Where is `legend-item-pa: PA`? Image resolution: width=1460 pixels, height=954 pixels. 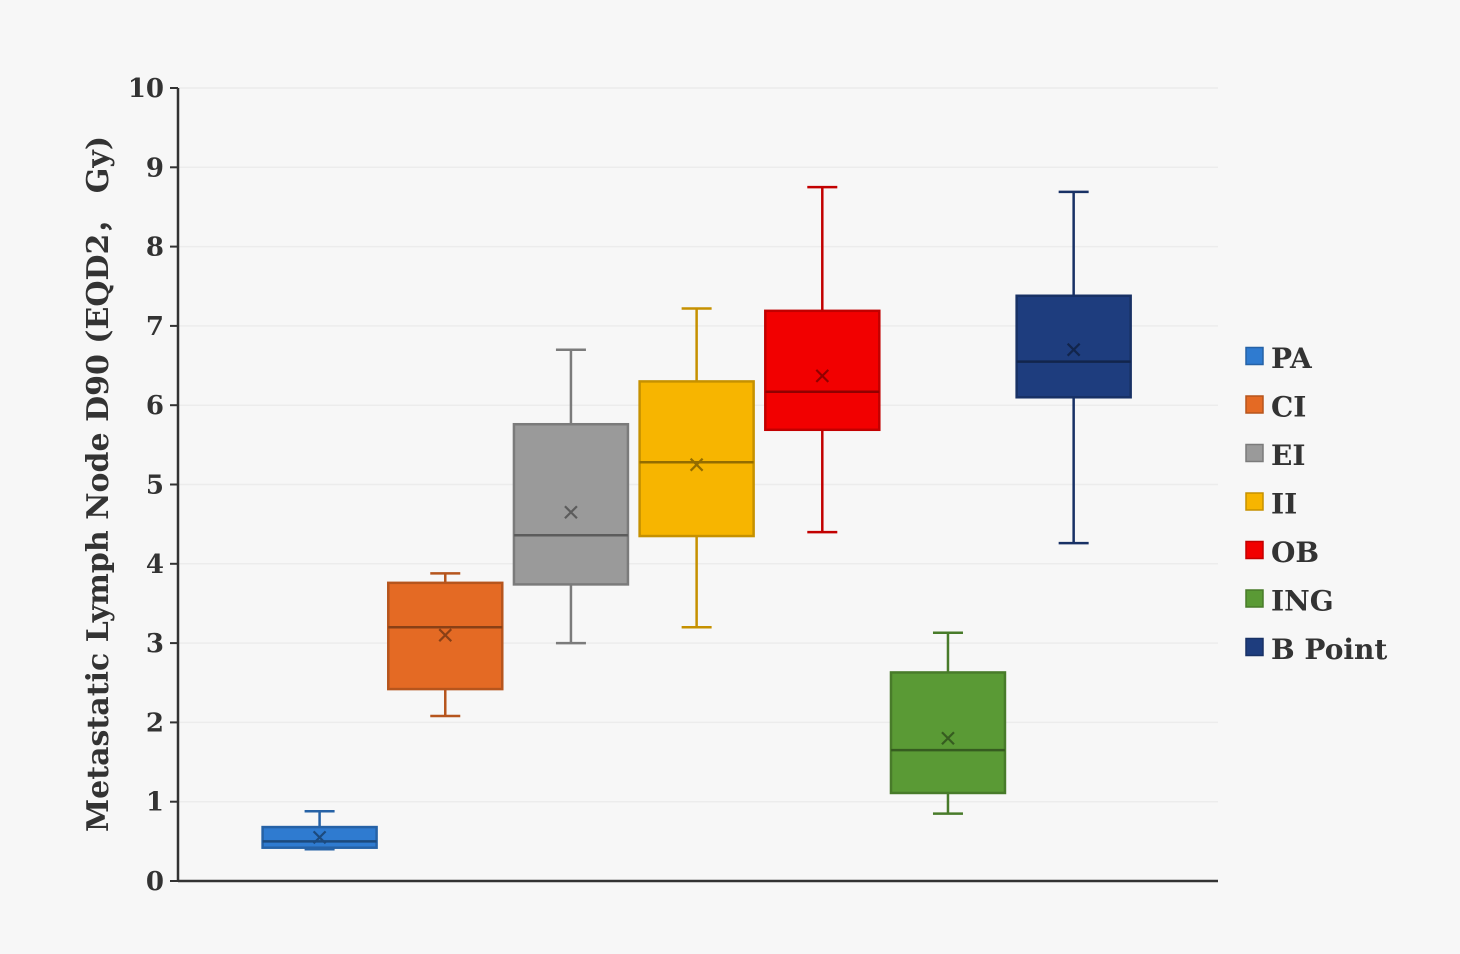 legend-item-pa: PA is located at coordinates (1279, 358).